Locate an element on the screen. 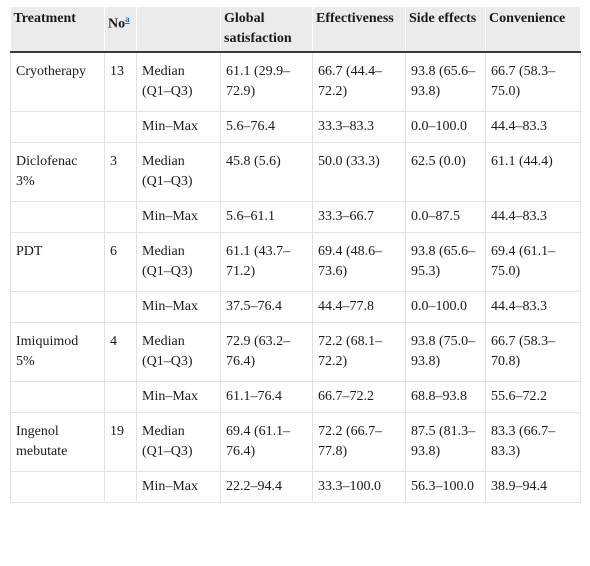  global-satisfaction-cell: 61.1 (29.9–72.9) is located at coordinates (266, 82).